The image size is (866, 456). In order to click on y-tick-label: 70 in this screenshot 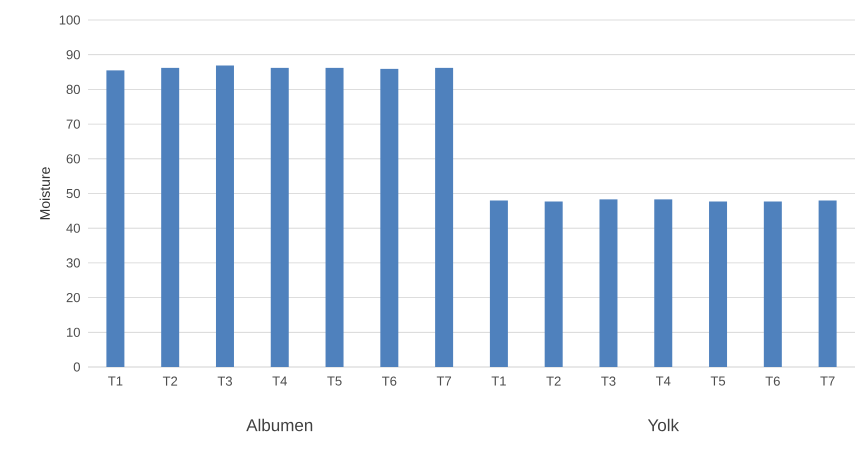, I will do `click(73, 124)`.